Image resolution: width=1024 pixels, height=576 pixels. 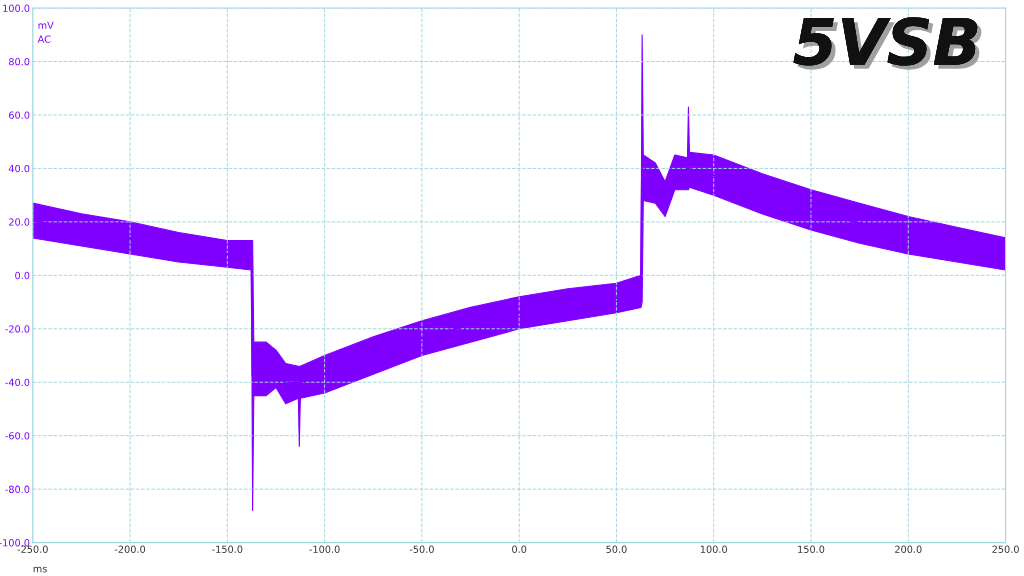 What do you see at coordinates (1005, 549) in the screenshot?
I see `x-tick-label: 250.0` at bounding box center [1005, 549].